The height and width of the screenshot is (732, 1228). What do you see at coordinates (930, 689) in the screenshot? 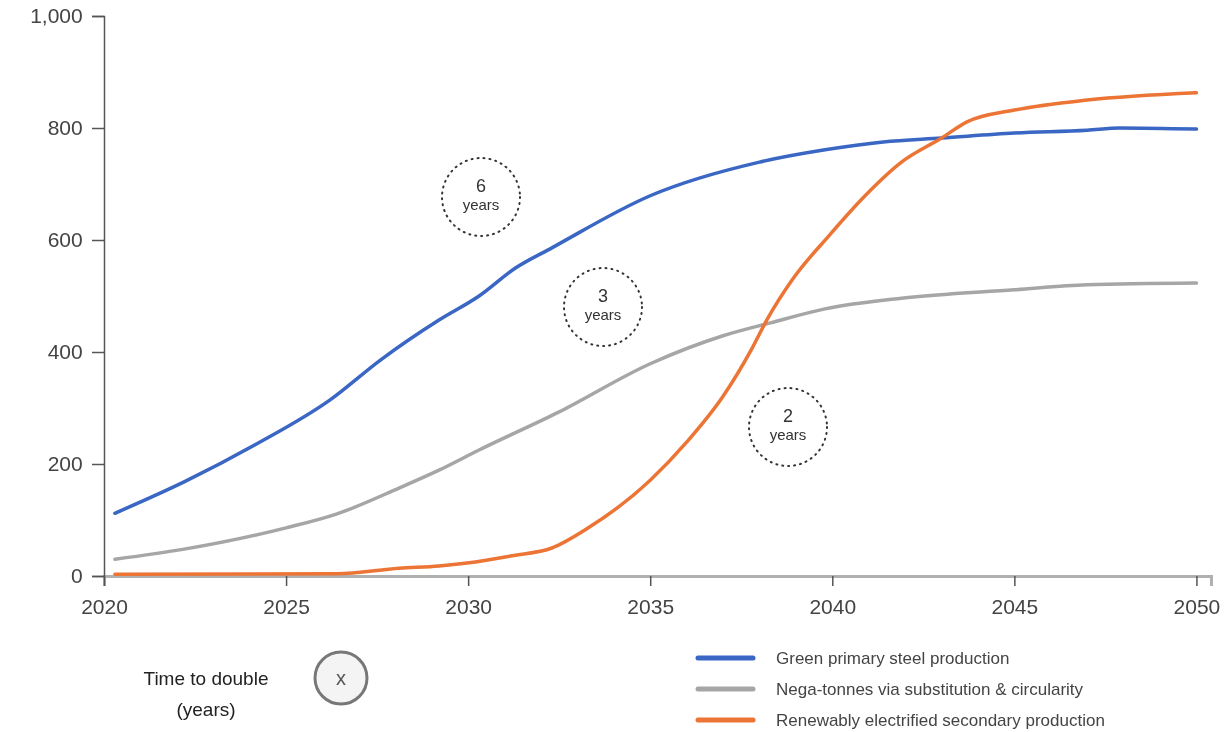
I see `legend-label: Nega-tonnes via substitution & circularity` at bounding box center [930, 689].